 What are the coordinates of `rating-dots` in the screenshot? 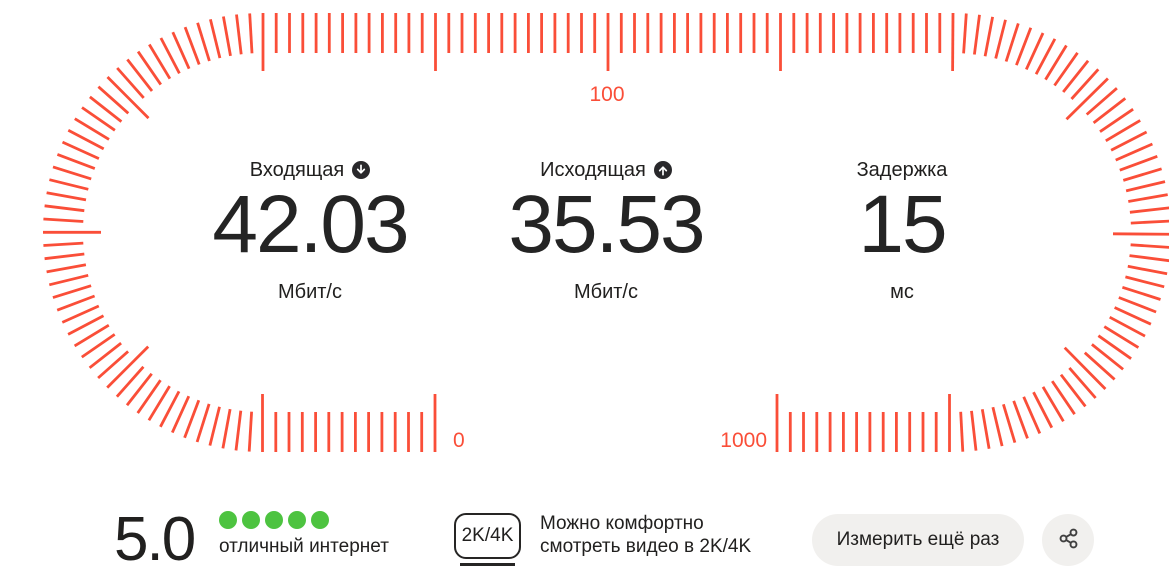 It's located at (274, 520).